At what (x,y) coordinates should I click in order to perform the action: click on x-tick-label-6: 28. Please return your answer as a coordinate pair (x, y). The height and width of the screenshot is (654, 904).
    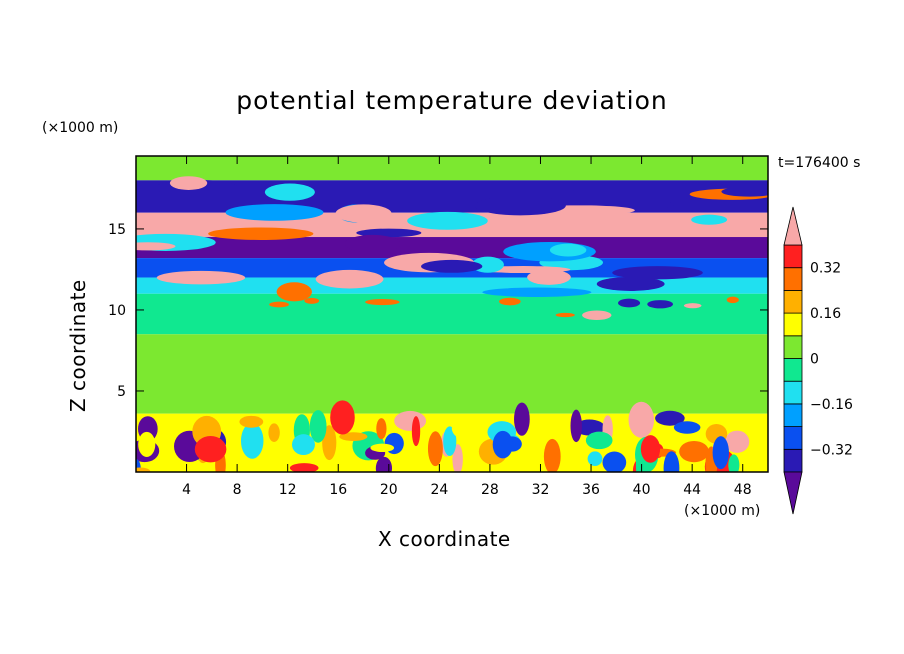
    Looking at the image, I should click on (490, 490).